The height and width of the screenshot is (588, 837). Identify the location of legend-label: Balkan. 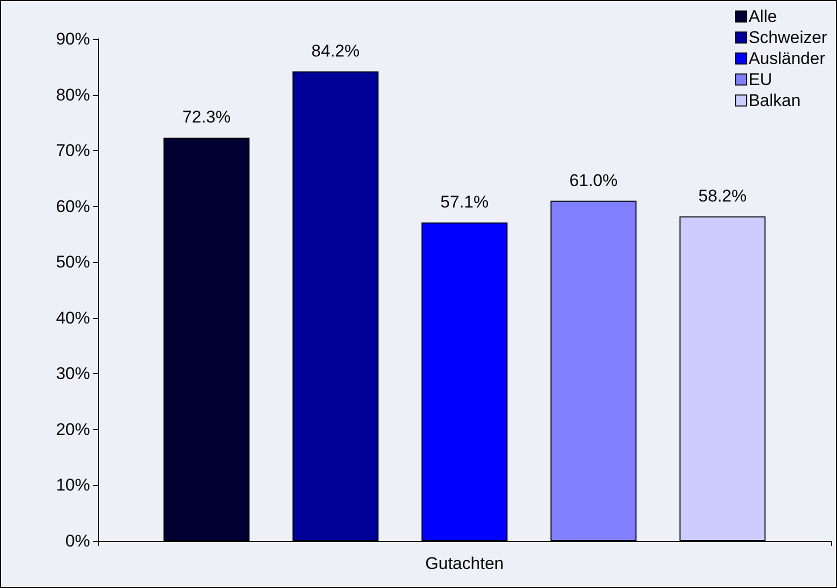
(774, 100).